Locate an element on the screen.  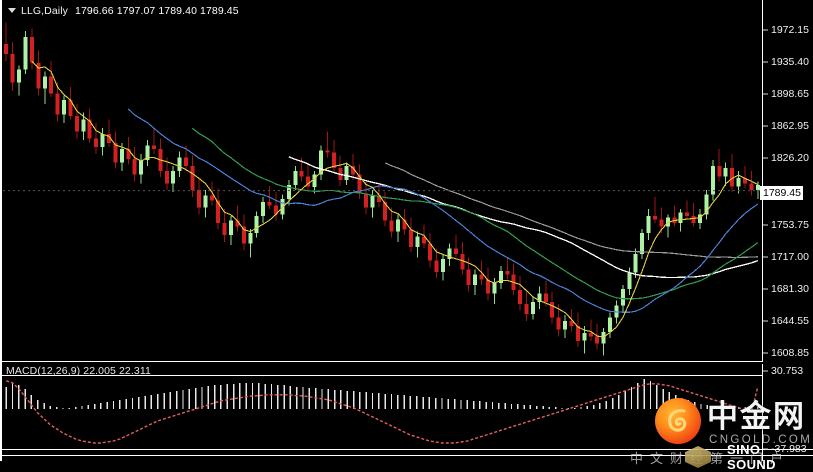
y-tick-label: 1681.30 is located at coordinates (790, 289).